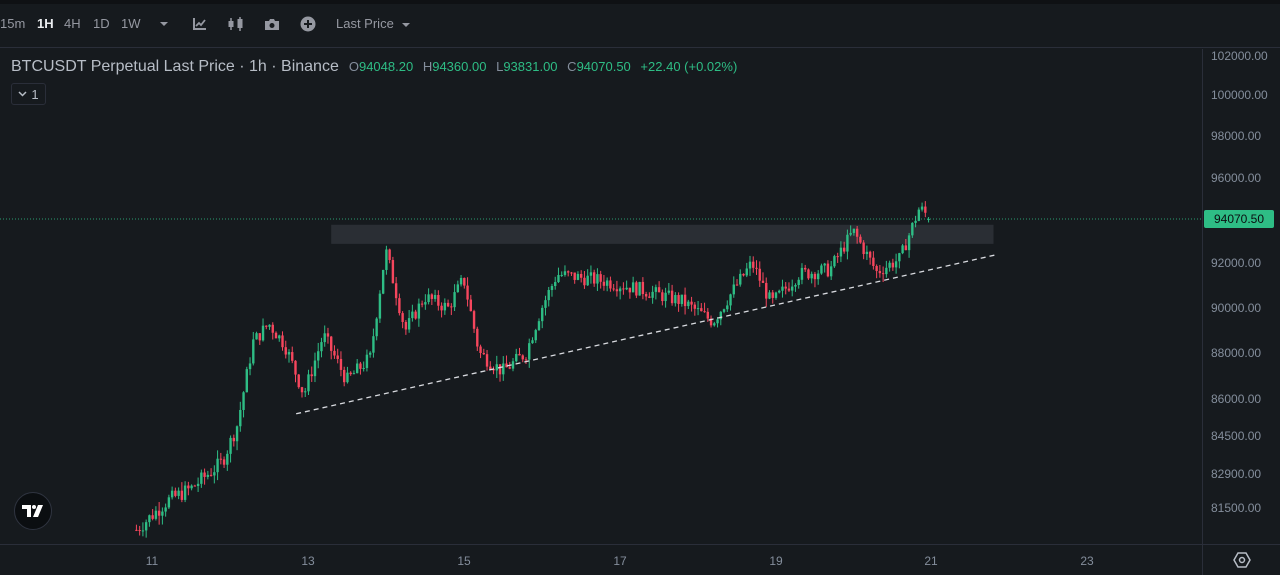  What do you see at coordinates (308, 24) in the screenshot?
I see `plus-circle-icon` at bounding box center [308, 24].